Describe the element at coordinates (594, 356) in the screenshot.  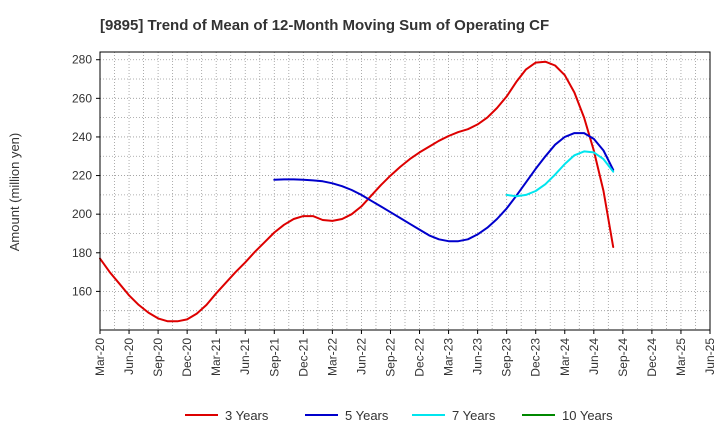
I see `x-tick-label: Jun-24` at that location.